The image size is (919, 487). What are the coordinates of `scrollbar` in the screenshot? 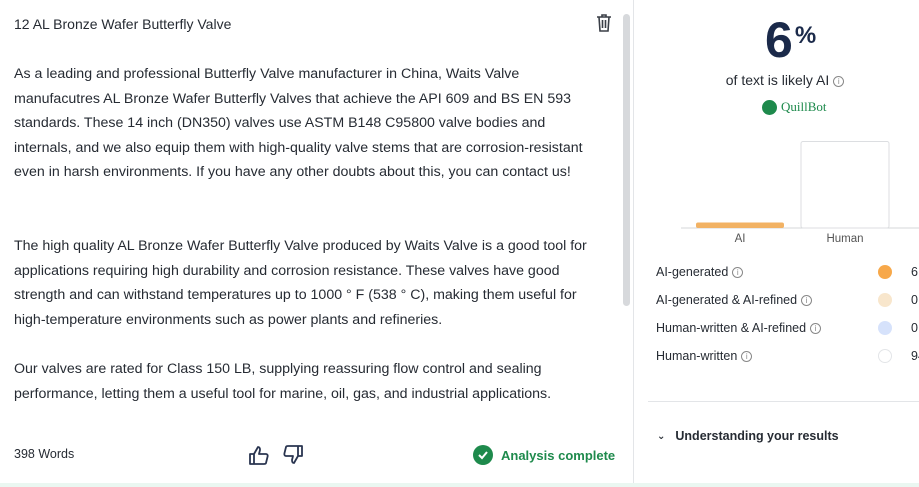 It's located at (626, 160).